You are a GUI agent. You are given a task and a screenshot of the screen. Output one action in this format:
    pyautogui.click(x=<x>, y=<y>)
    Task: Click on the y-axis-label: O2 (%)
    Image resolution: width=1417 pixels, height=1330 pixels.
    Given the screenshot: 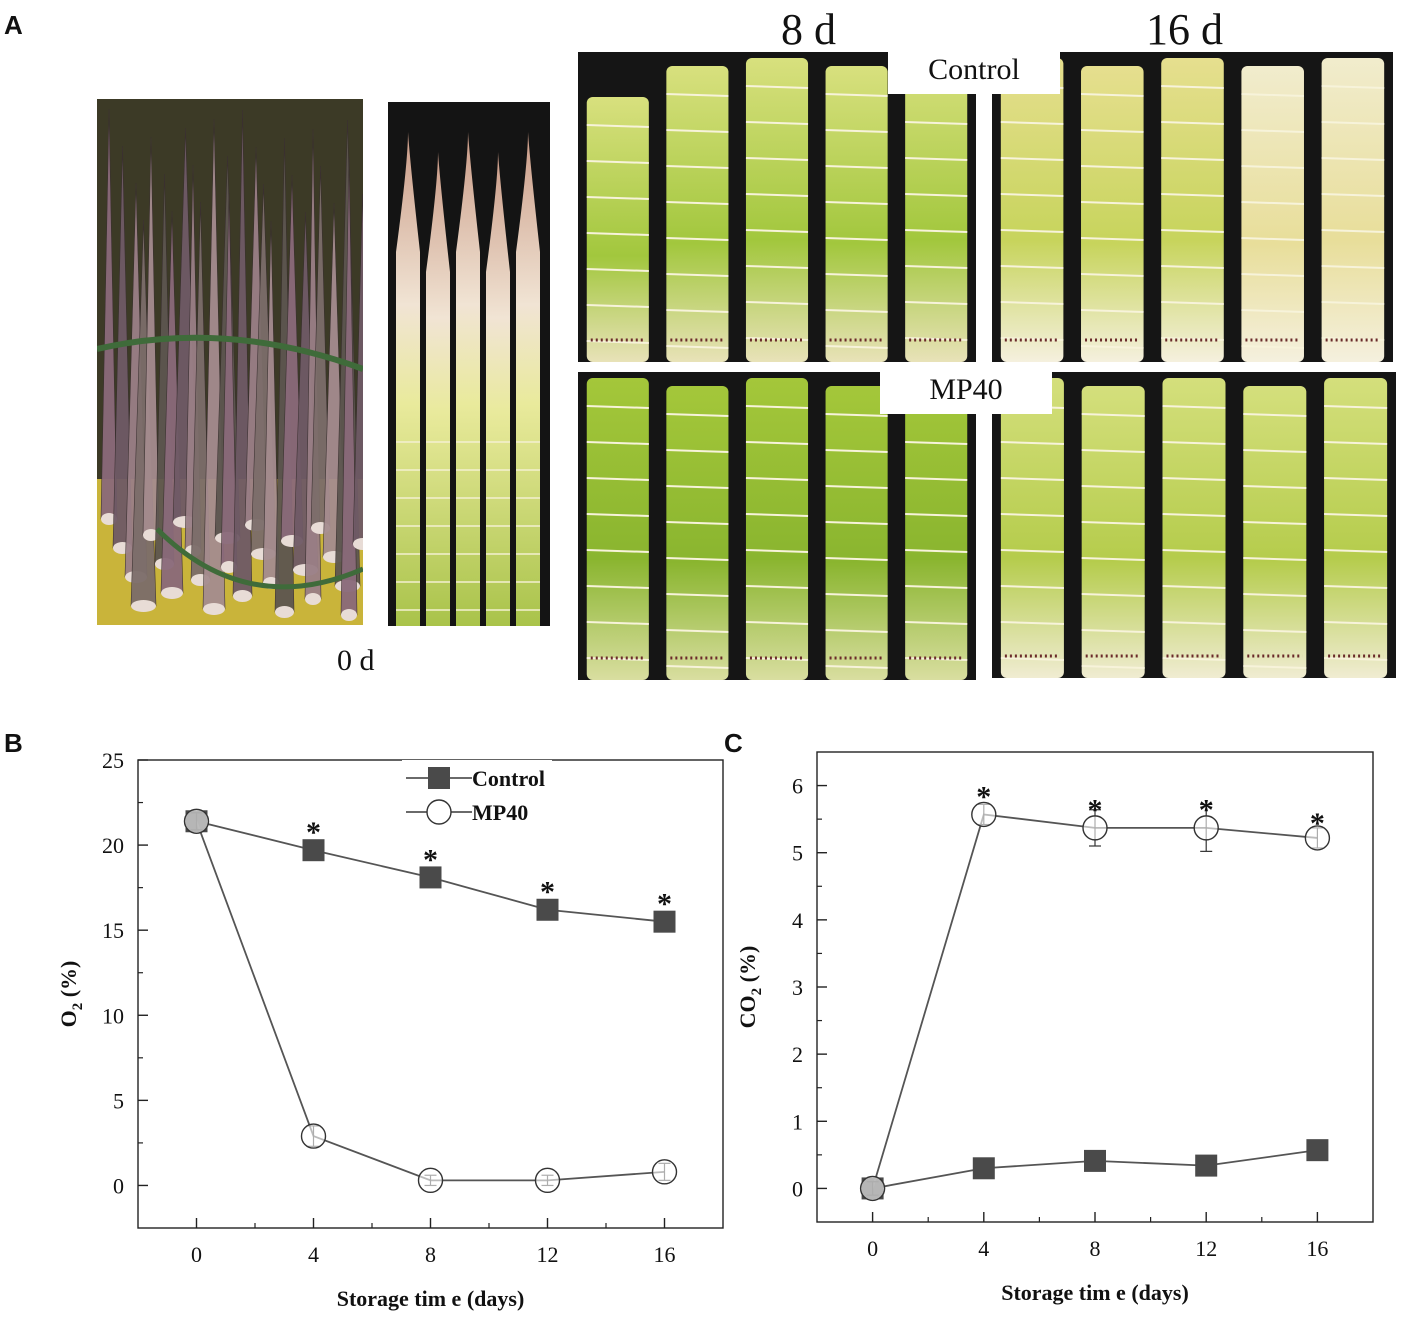 What is the action you would take?
    pyautogui.click(x=71, y=994)
    